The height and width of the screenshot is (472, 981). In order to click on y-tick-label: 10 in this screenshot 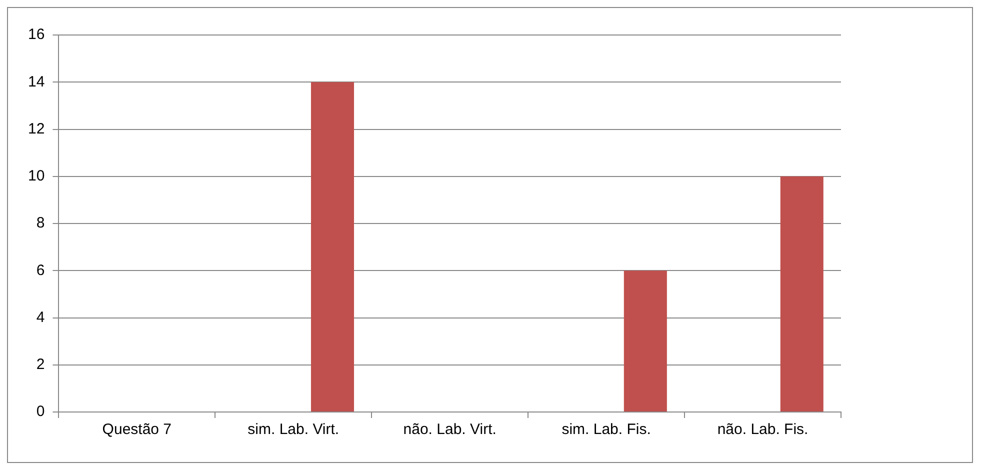, I will do `click(36, 176)`.